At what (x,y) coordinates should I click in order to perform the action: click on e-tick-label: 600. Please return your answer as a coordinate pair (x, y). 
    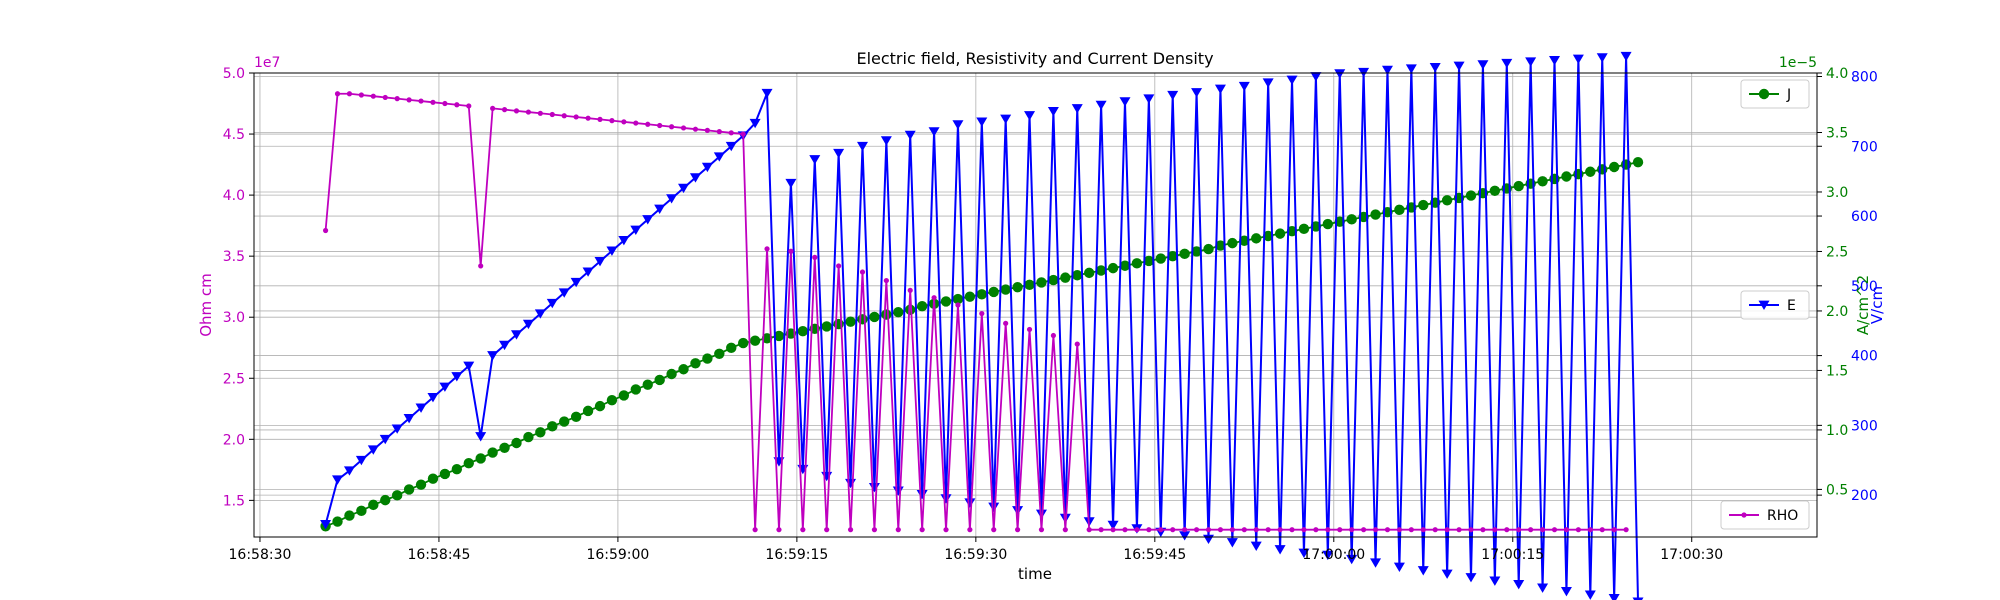
    Looking at the image, I should click on (1864, 217).